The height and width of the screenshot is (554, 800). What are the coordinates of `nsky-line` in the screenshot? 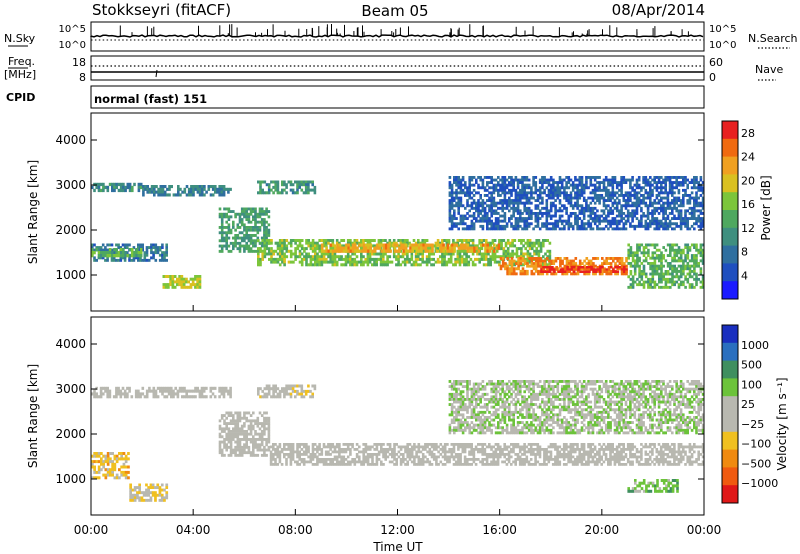 It's located at (397, 36).